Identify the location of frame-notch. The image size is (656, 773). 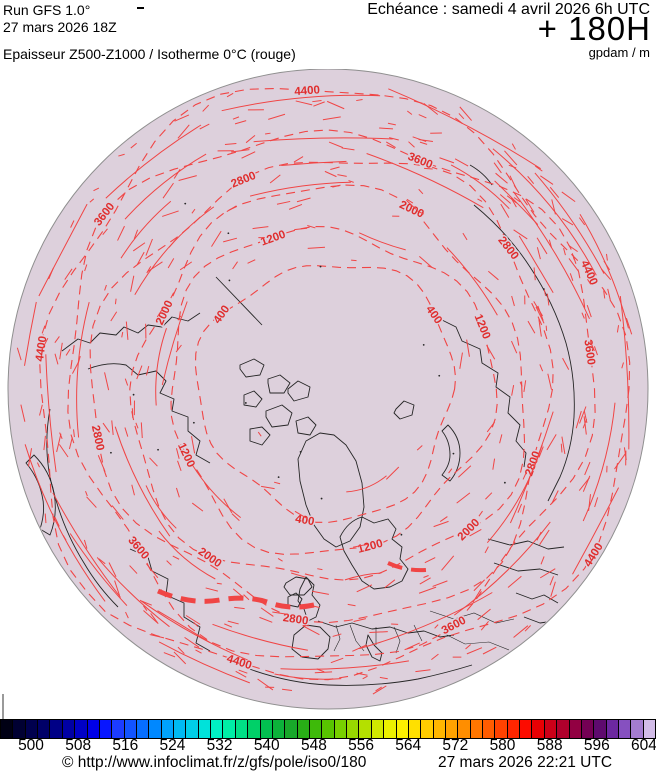
(3, 706).